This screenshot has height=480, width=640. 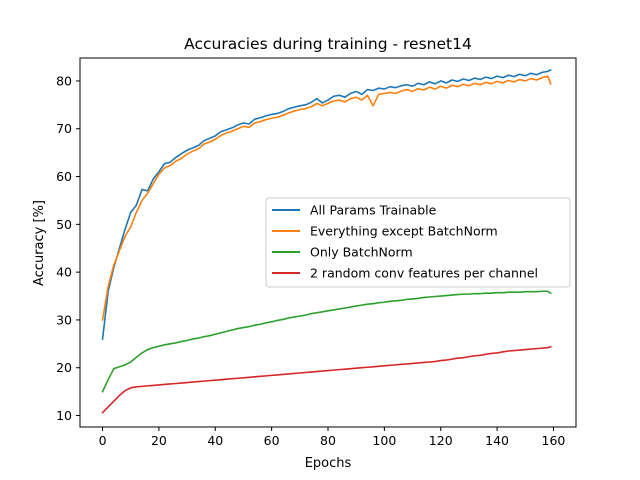 What do you see at coordinates (64, 224) in the screenshot?
I see `y-tick-label: 50` at bounding box center [64, 224].